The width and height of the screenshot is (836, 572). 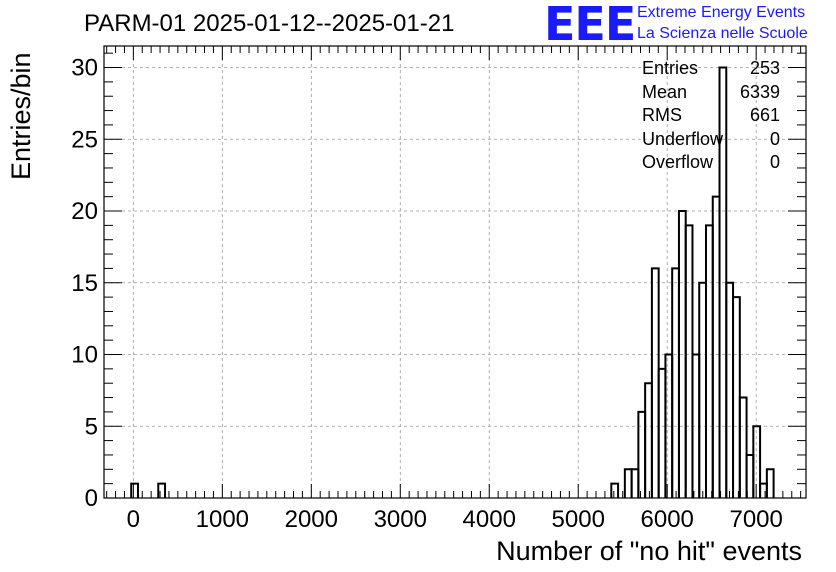 What do you see at coordinates (711, 70) in the screenshot?
I see `stat-row-entries: Entries 253` at bounding box center [711, 70].